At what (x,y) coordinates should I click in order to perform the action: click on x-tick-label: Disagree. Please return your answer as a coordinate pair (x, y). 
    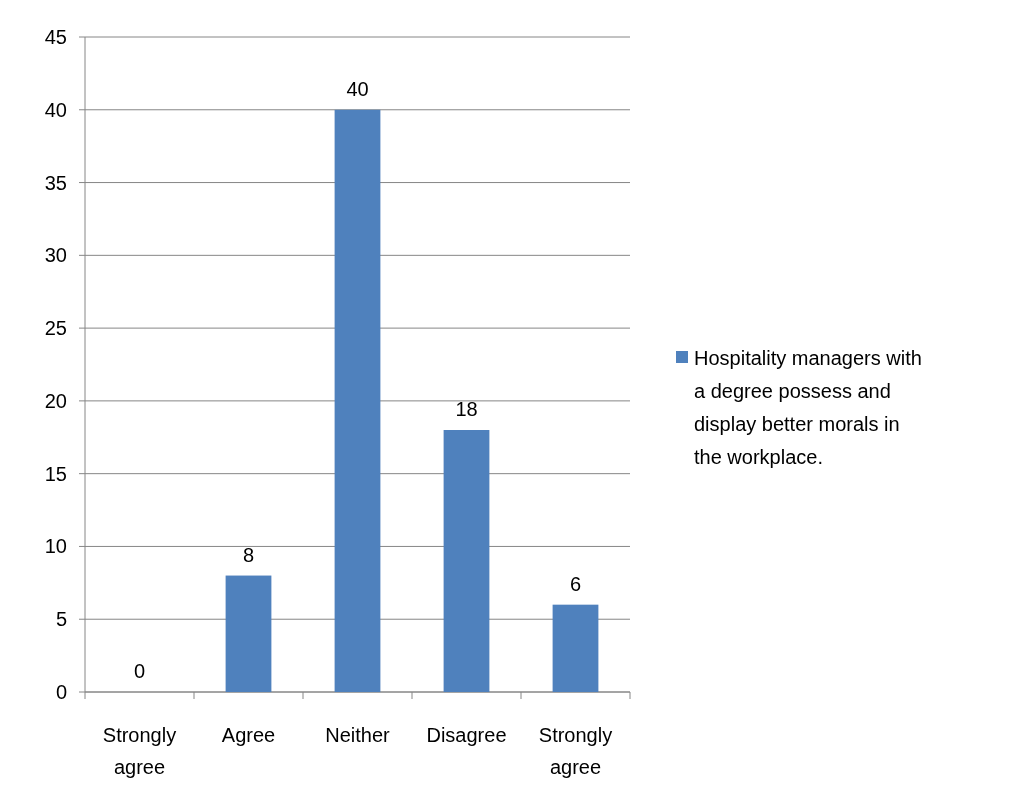
    Looking at the image, I should click on (466, 735).